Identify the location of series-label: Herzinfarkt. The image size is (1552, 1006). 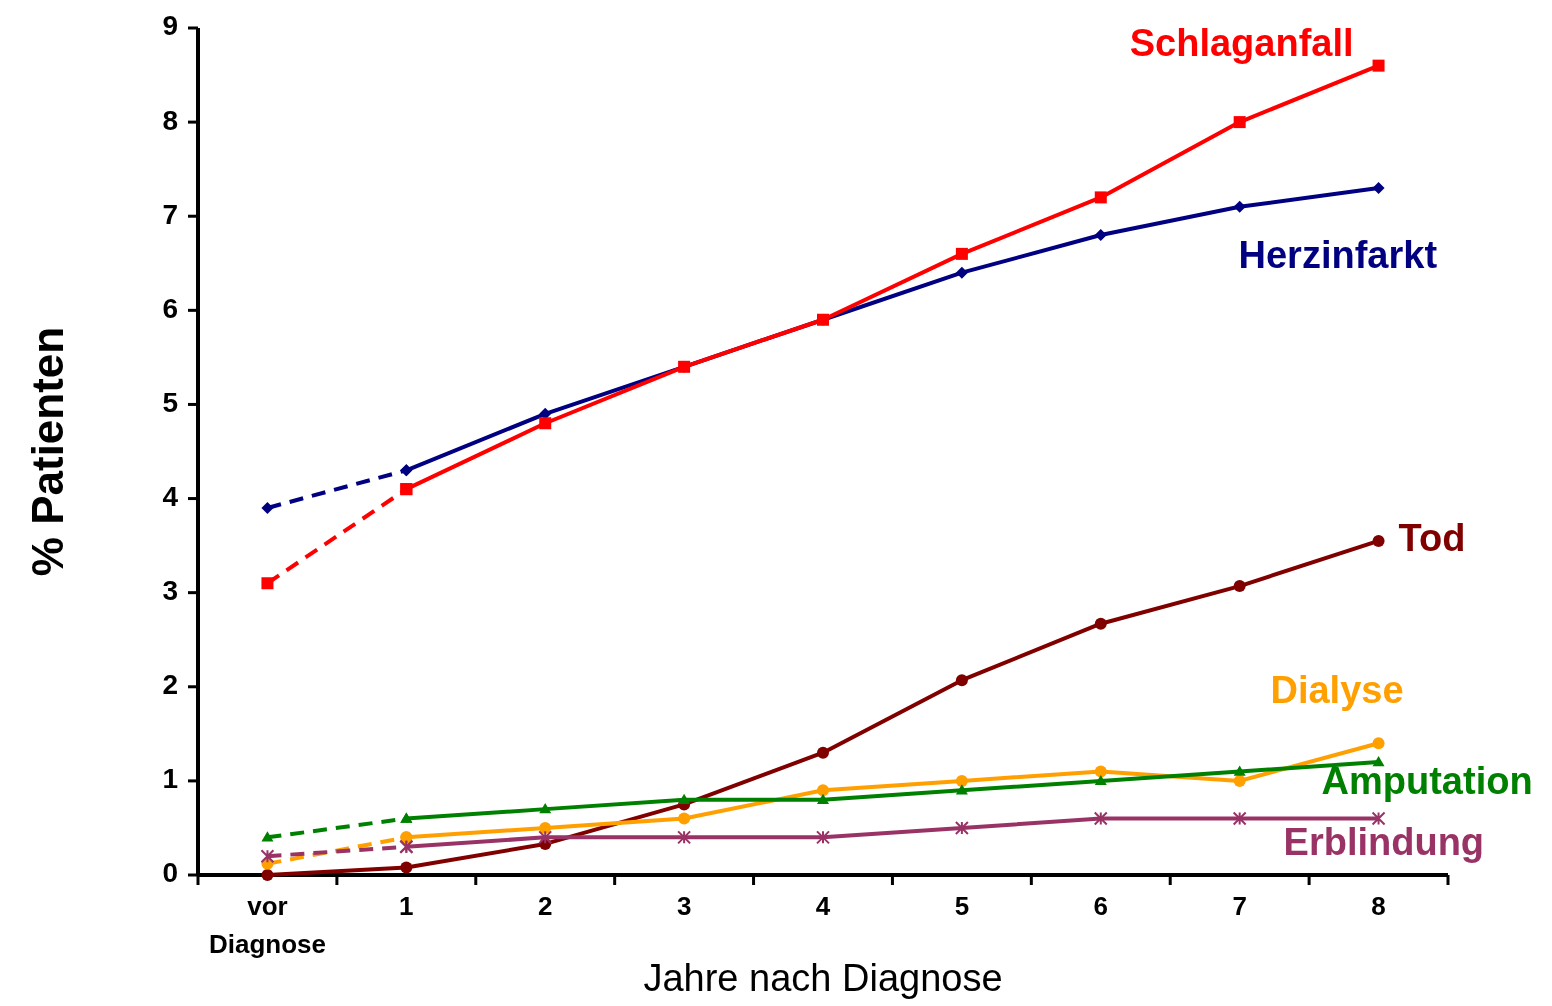
(1338, 255).